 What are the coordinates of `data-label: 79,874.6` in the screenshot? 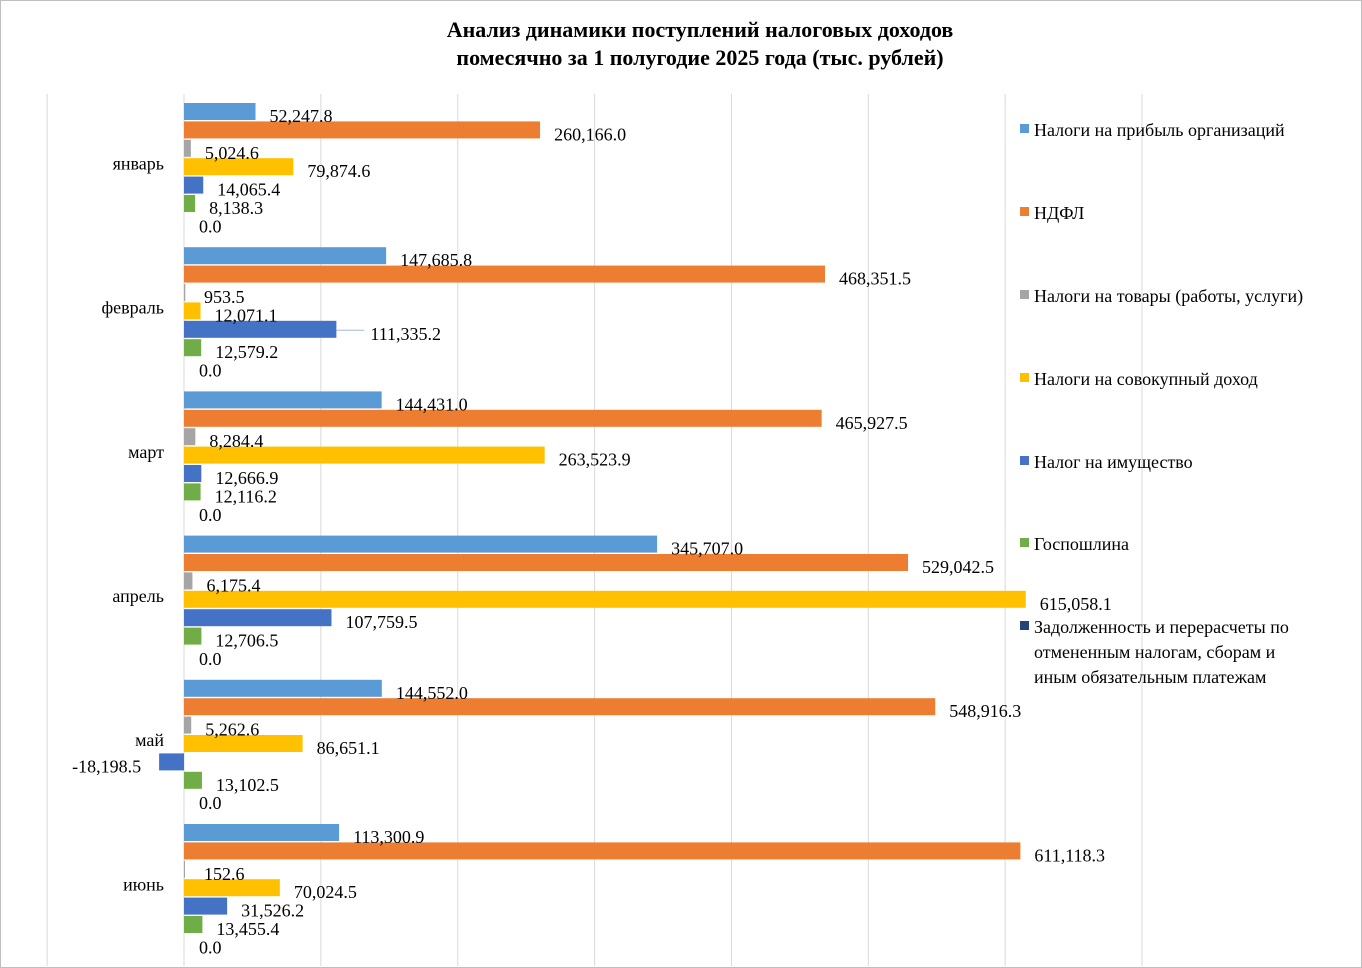 It's located at (338, 171).